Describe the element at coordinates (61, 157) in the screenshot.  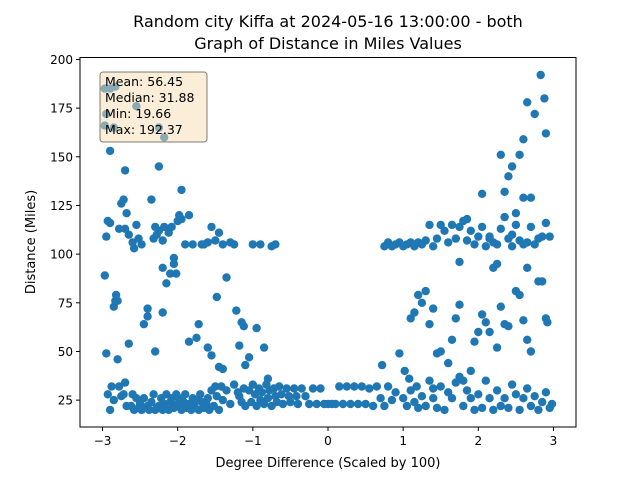
I see `y-tick-label: 150` at that location.